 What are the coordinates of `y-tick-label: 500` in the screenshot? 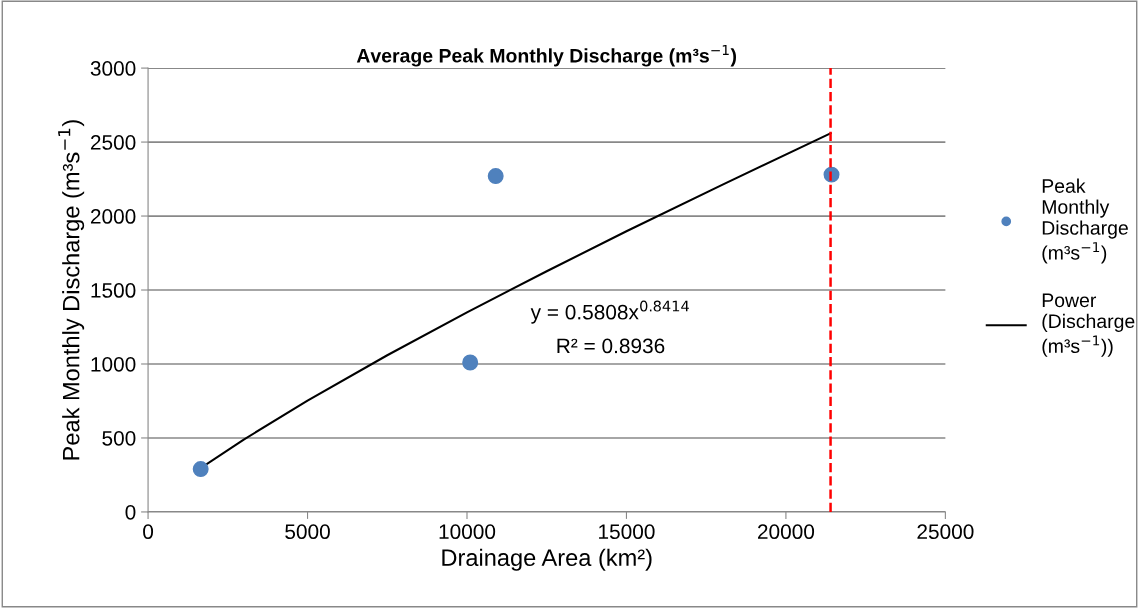 It's located at (119, 438).